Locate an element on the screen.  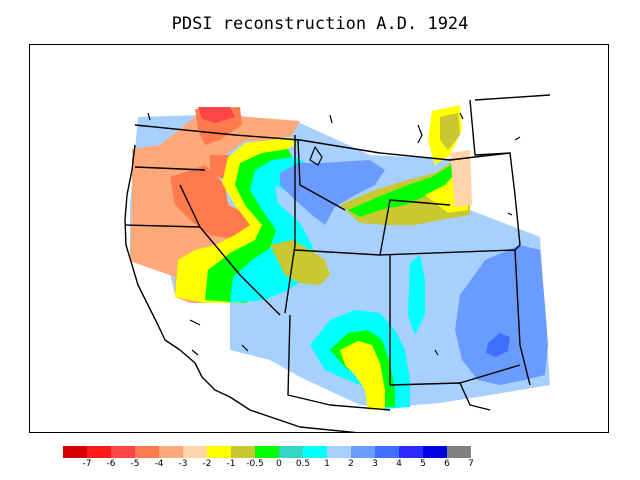
legend-tick-label: 5 is located at coordinates (423, 464).